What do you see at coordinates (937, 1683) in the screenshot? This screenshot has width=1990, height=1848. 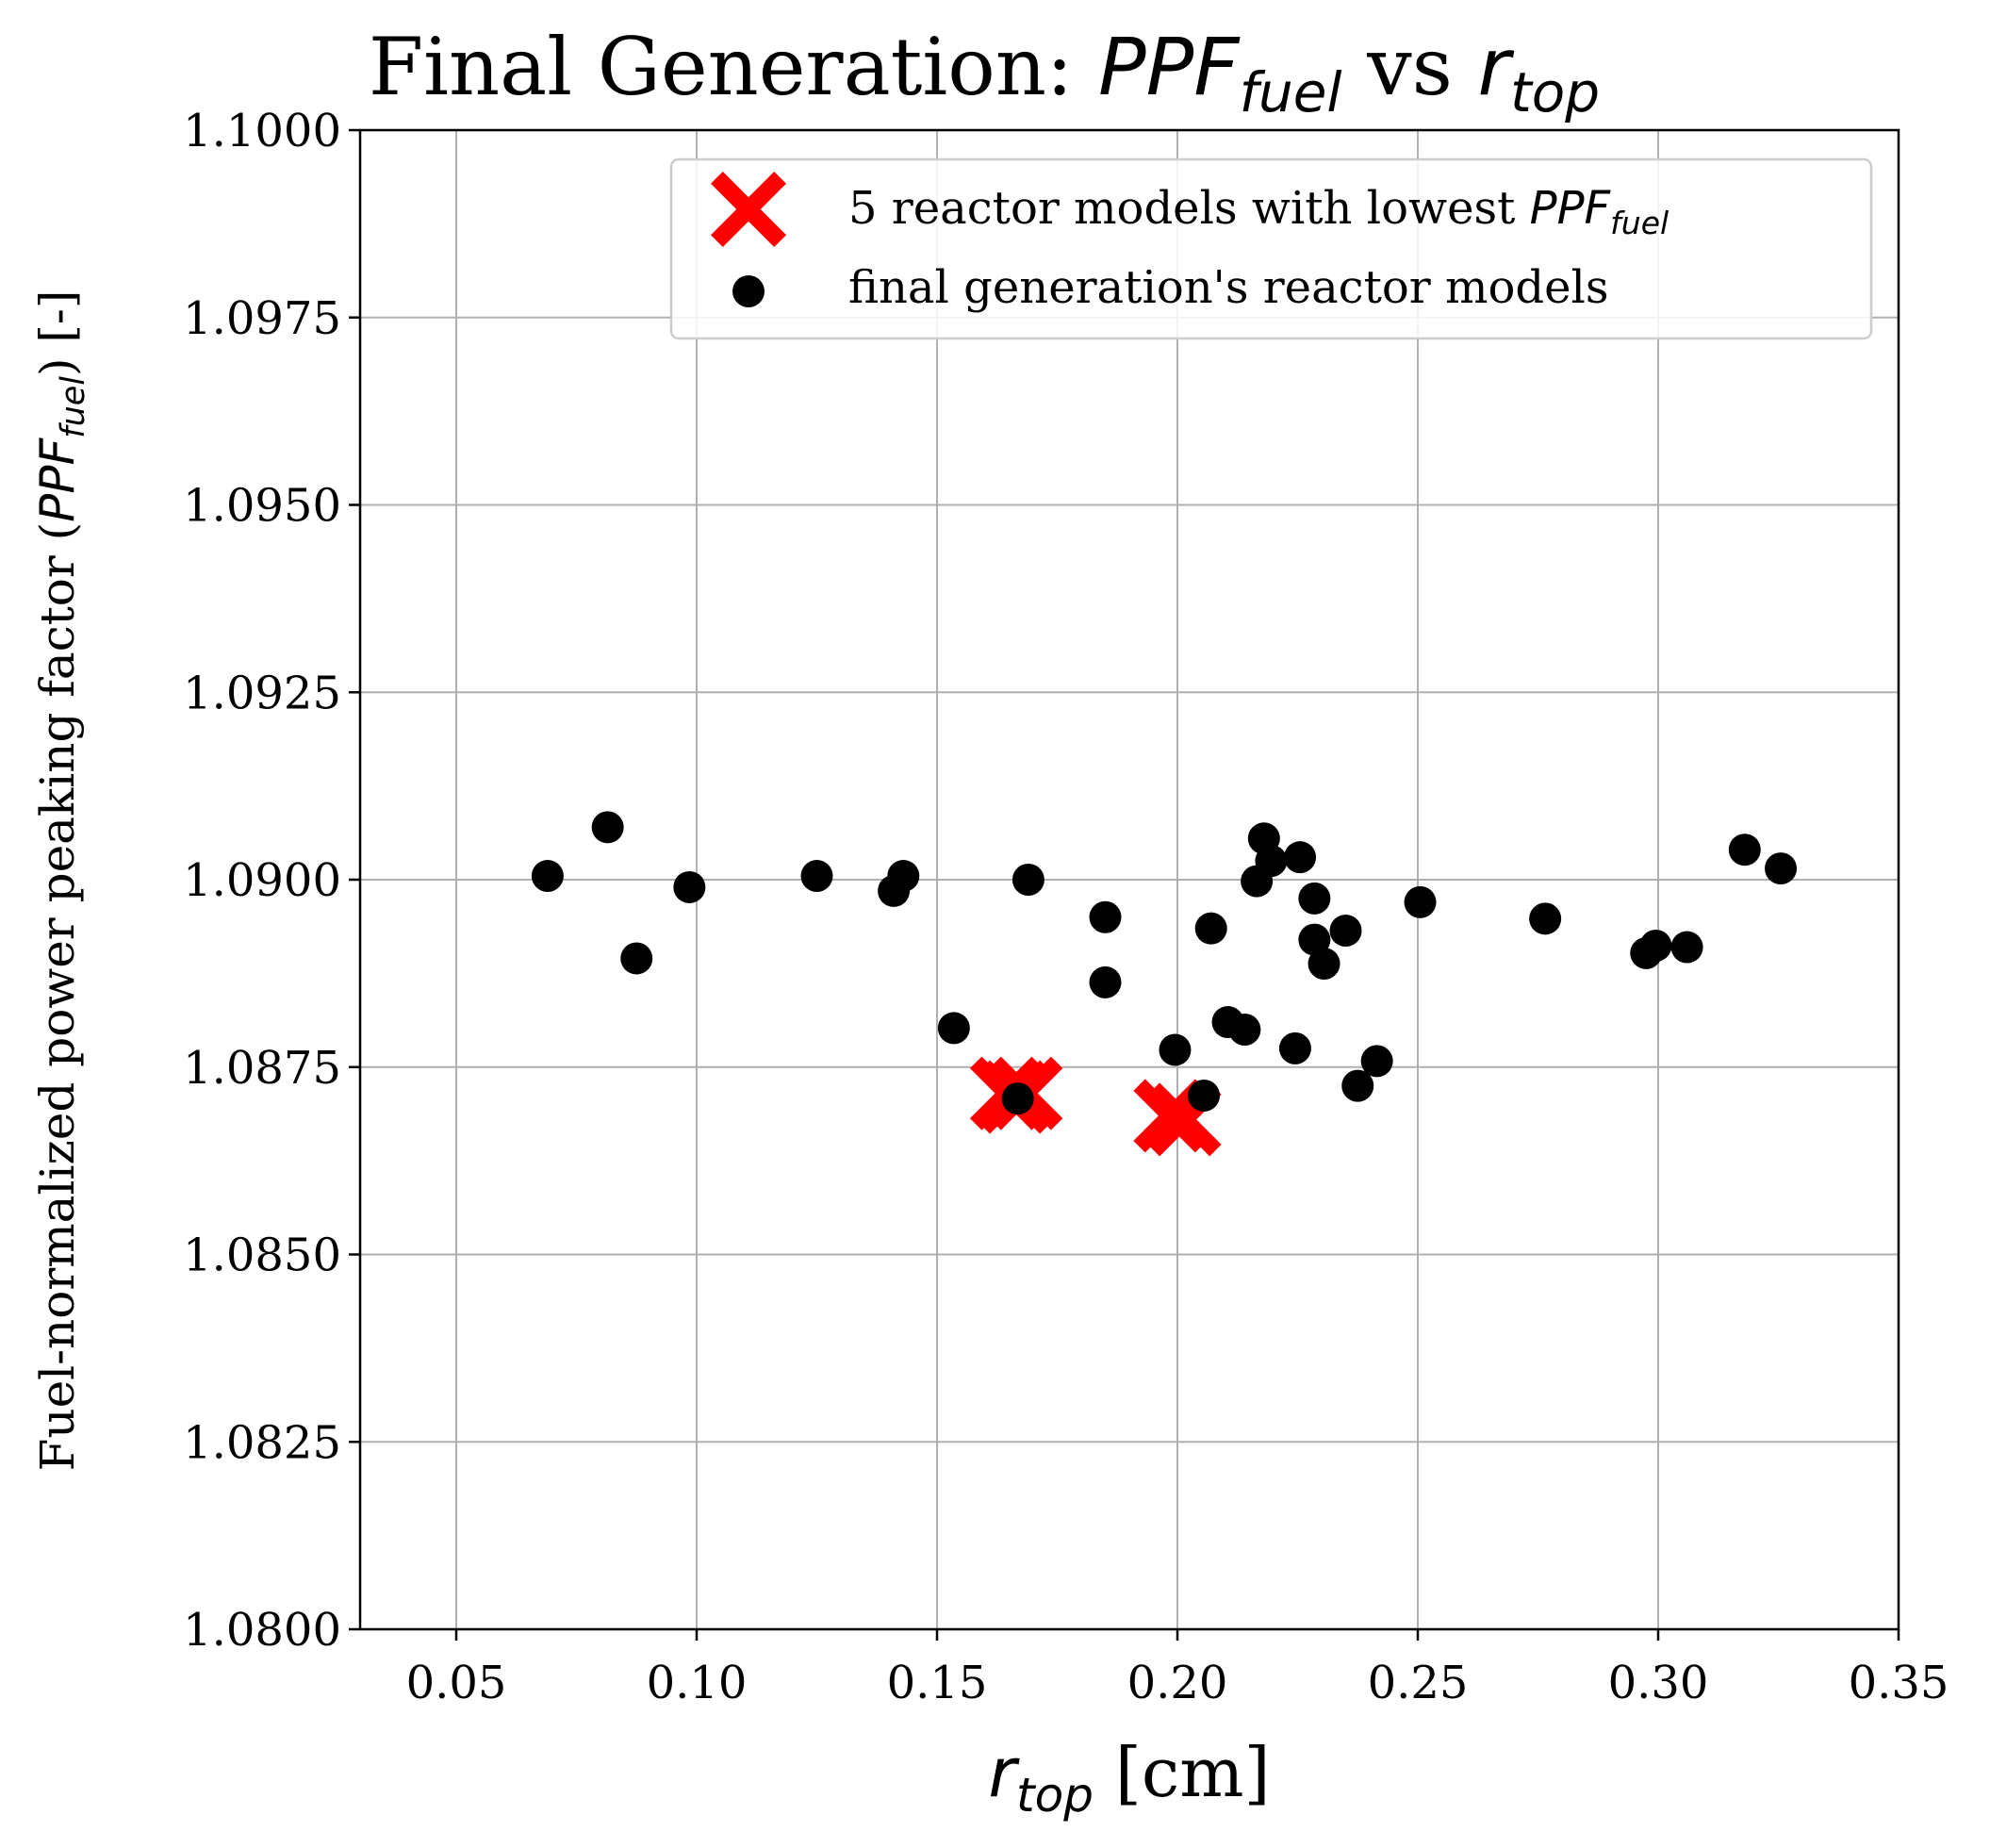 I see `x-tick-label: 0.15` at bounding box center [937, 1683].